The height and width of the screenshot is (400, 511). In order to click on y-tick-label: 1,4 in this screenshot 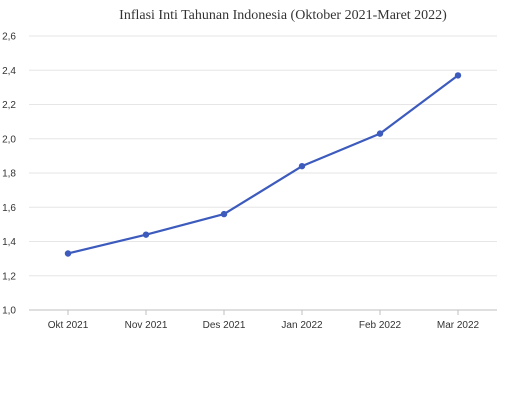, I will do `click(9, 242)`.